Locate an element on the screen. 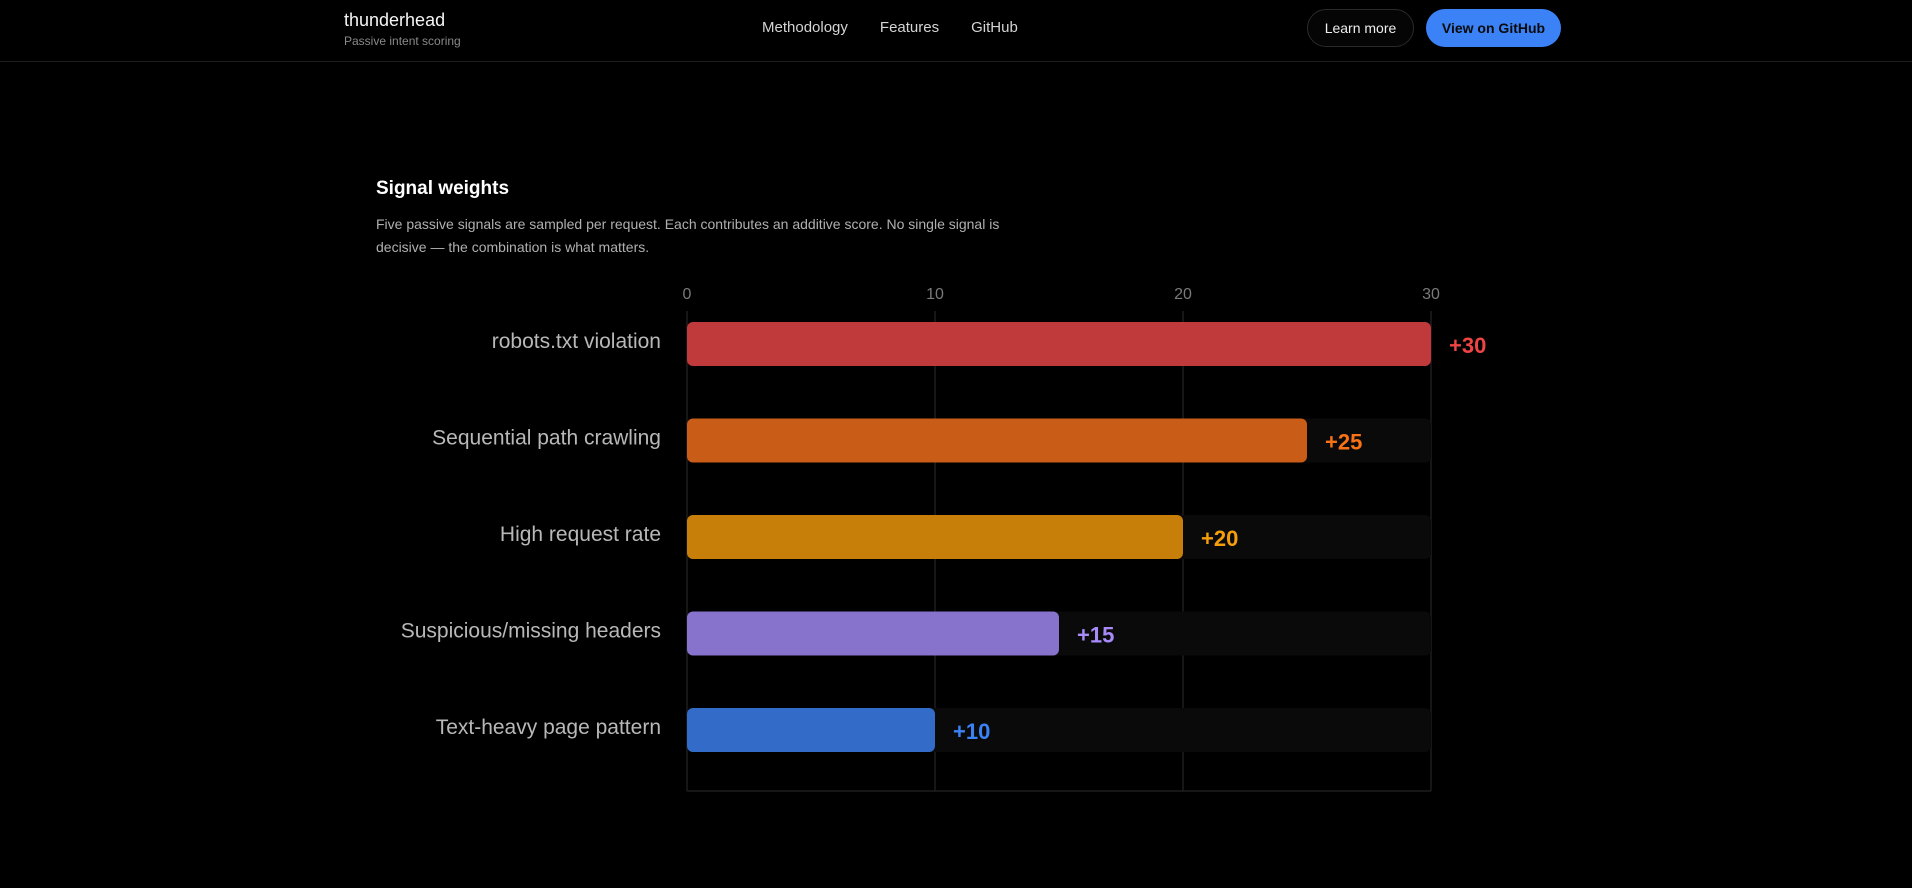  header-actions: Learn more View on GitHub is located at coordinates (1434, 28).